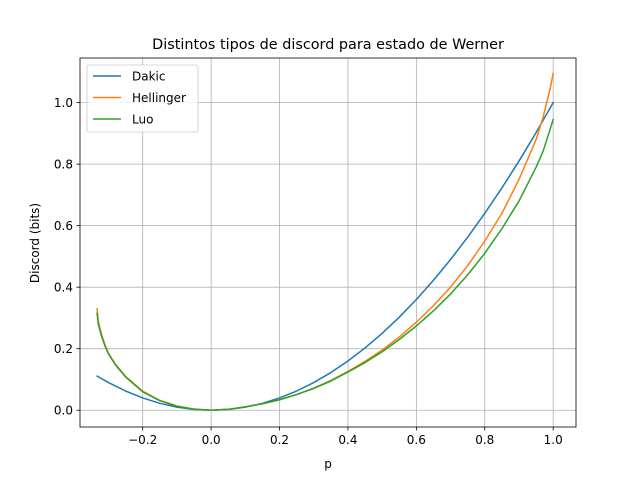  Describe the element at coordinates (35, 243) in the screenshot. I see `y-axis-label: Discord (bits)` at that location.